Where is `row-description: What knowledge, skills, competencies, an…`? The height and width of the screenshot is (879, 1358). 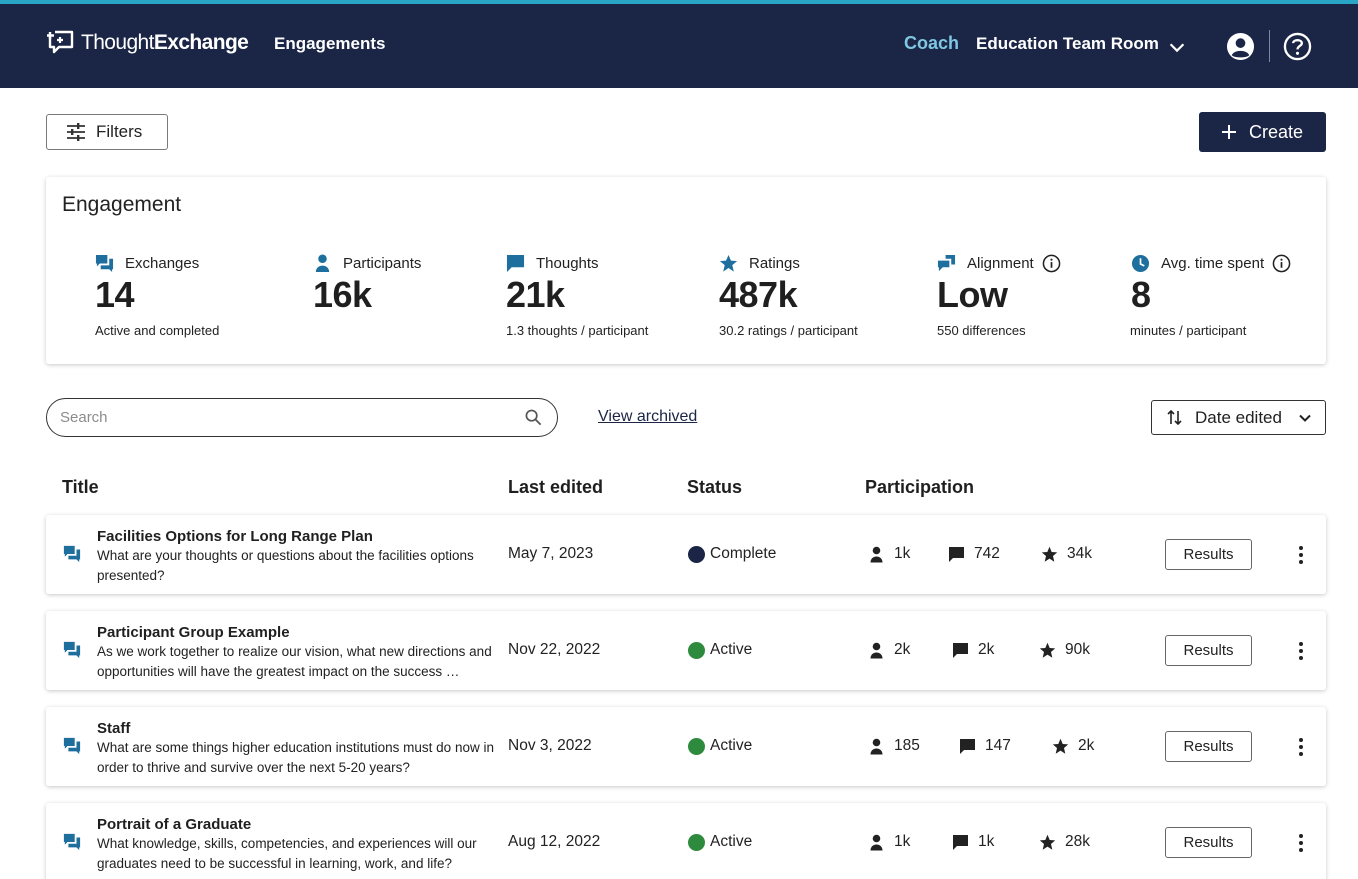 row-description: What knowledge, skills, competencies, an… is located at coordinates (287, 853).